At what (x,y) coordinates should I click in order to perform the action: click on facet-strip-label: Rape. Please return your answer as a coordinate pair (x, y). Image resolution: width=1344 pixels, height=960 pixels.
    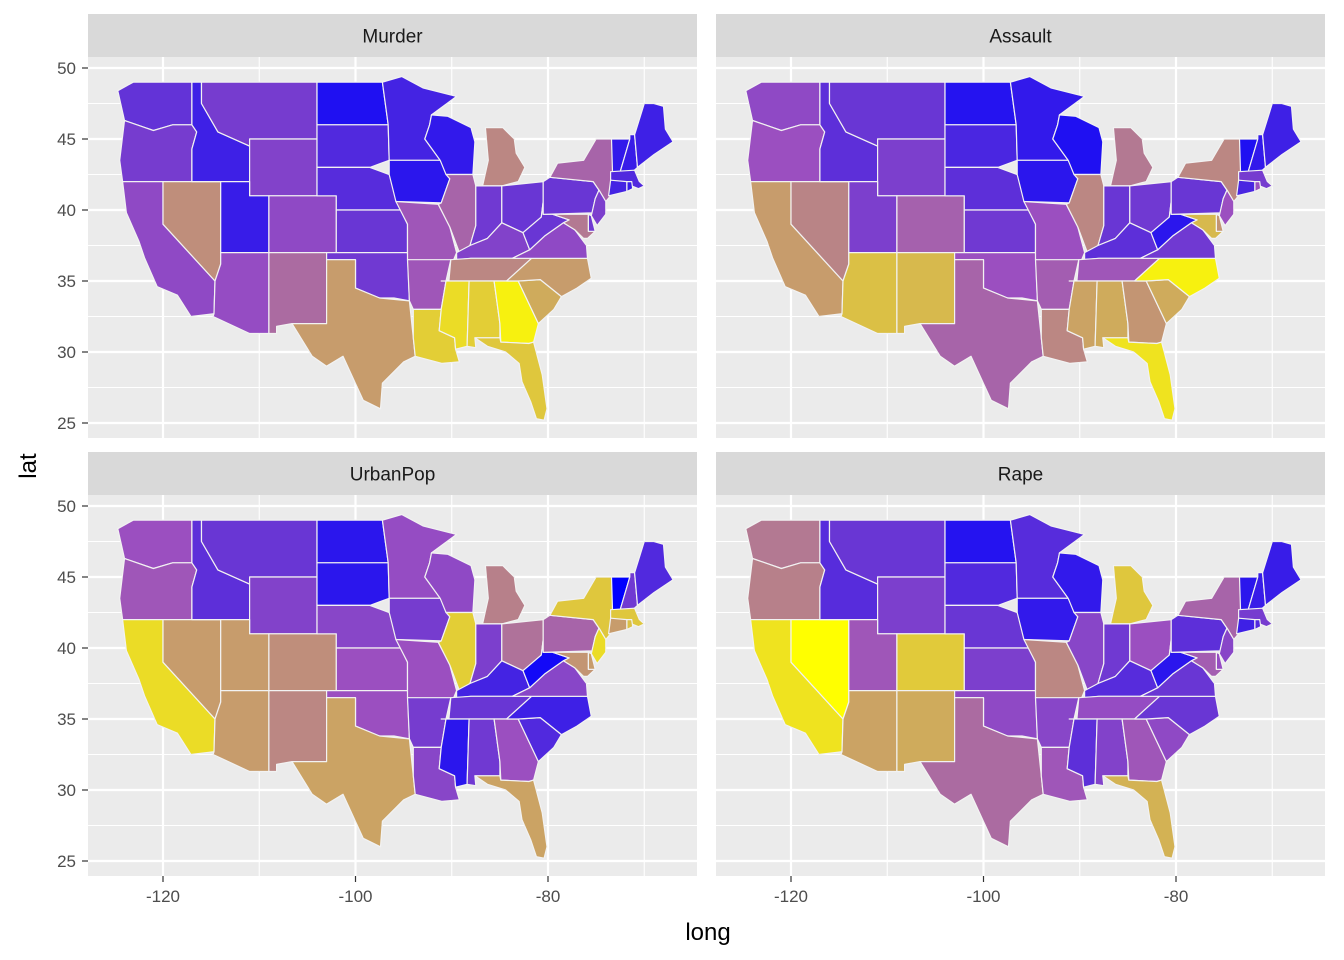
    Looking at the image, I should click on (1020, 475).